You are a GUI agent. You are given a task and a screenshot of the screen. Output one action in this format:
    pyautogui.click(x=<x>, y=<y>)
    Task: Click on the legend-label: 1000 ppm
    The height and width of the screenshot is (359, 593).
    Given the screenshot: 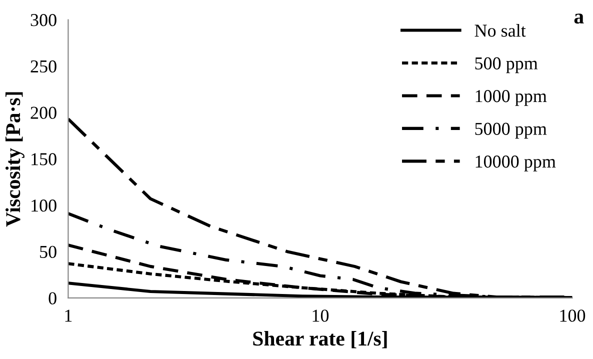 What is the action you would take?
    pyautogui.click(x=511, y=98)
    